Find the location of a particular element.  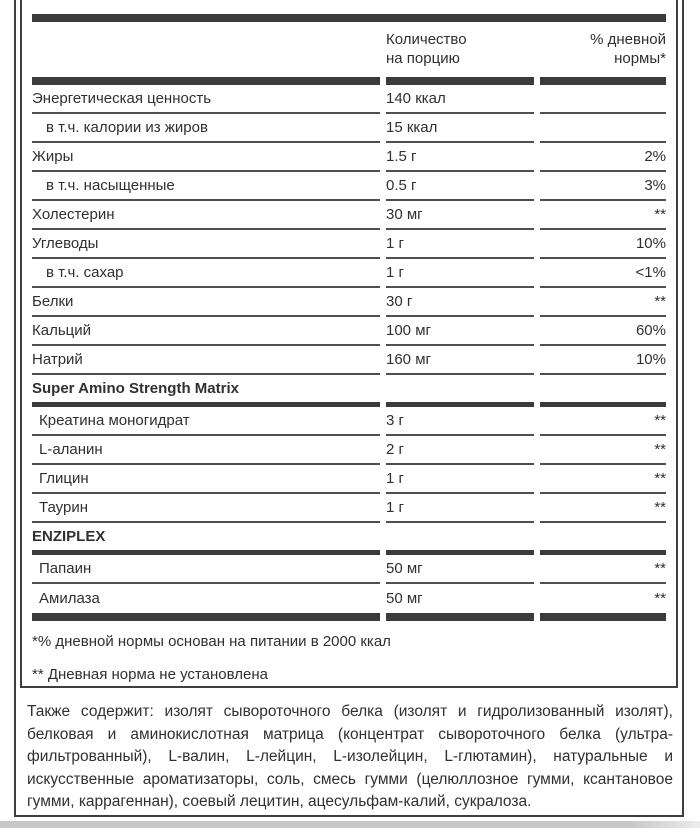

table-row: Амилаза 50 мг ** is located at coordinates (349, 598).